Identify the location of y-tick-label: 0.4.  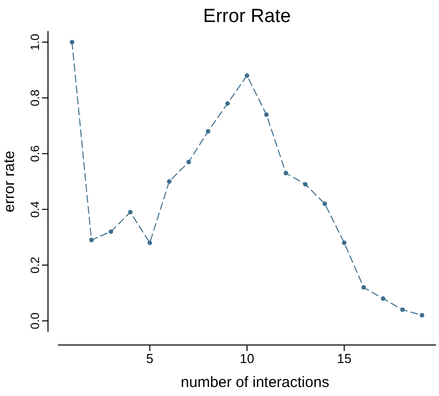
(35, 209).